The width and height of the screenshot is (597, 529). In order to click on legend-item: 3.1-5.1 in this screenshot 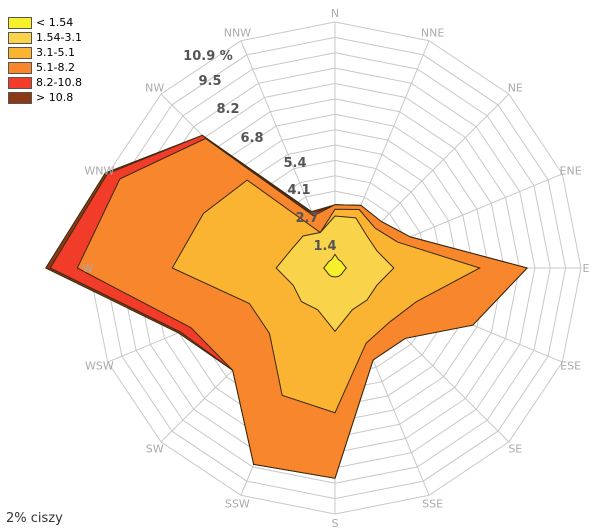, I will do `click(45, 52)`.